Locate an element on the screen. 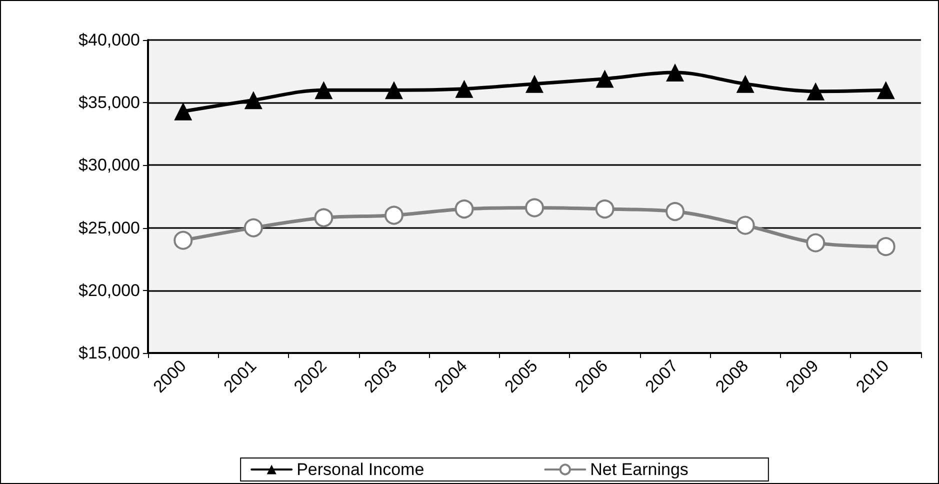 The image size is (939, 484). y-tick-label: $25,000 is located at coordinates (109, 228).